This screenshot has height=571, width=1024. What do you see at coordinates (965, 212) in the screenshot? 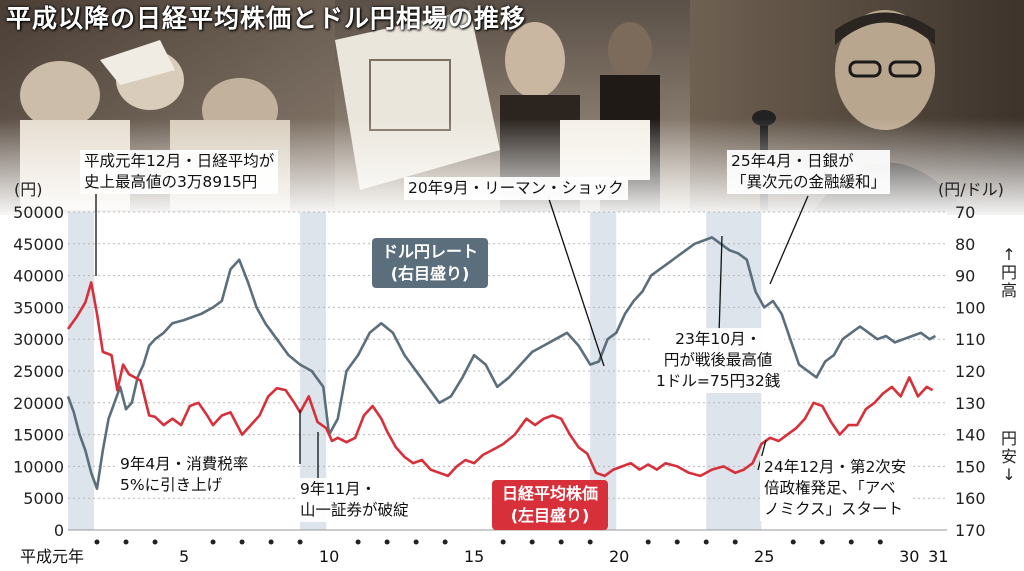
I see `right-tick-label: 70` at bounding box center [965, 212].